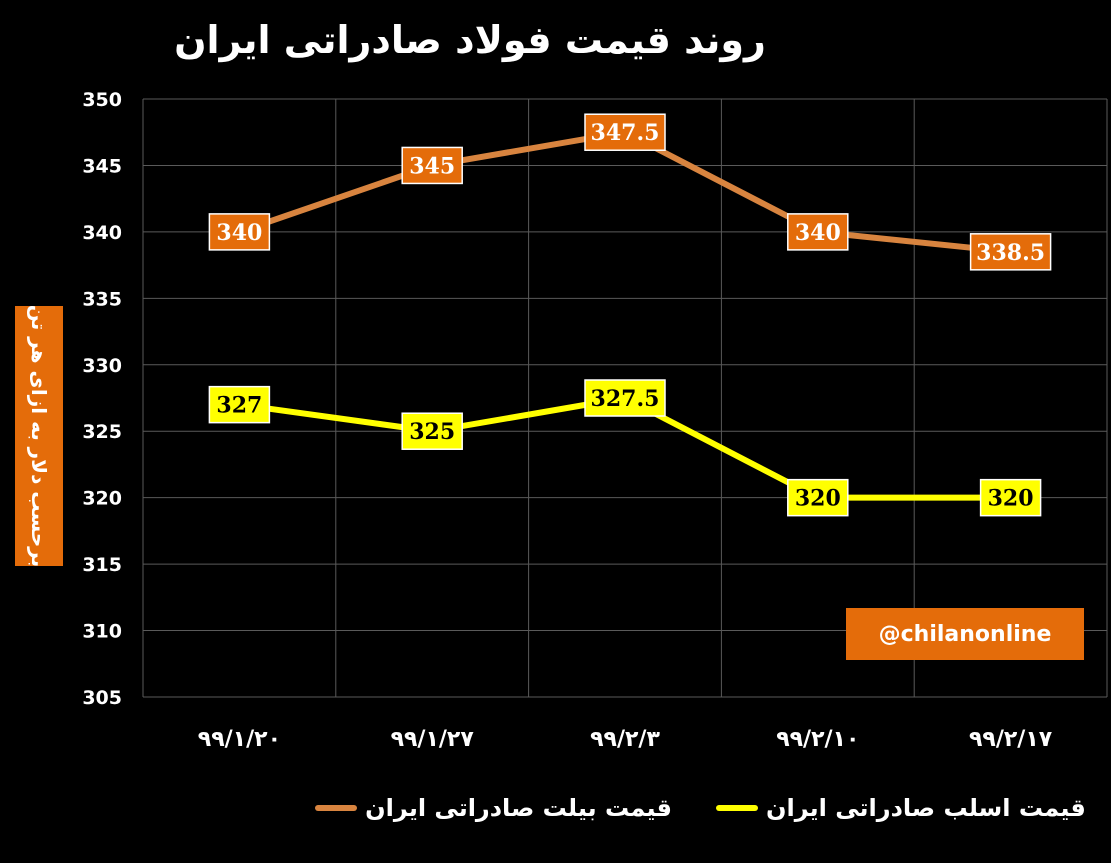  What do you see at coordinates (102, 166) in the screenshot?
I see `y-tick-label: 345` at bounding box center [102, 166].